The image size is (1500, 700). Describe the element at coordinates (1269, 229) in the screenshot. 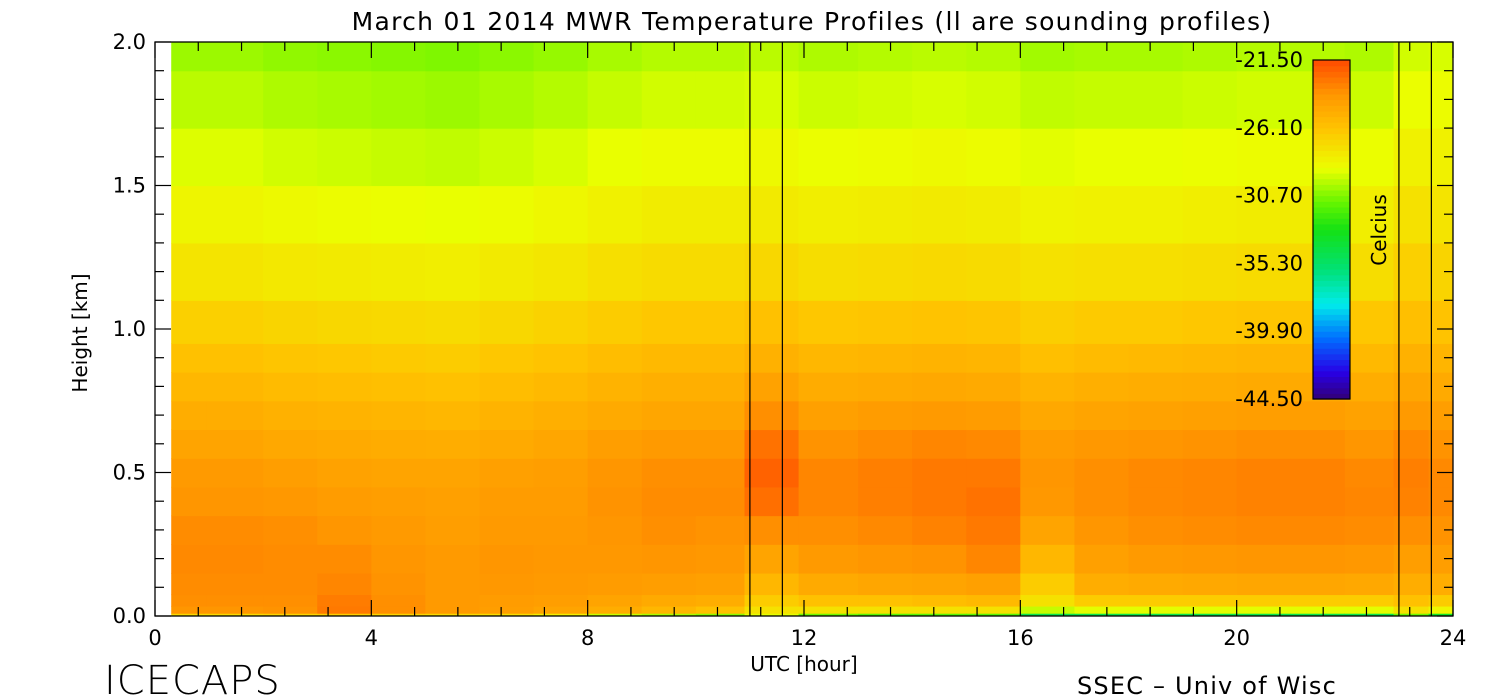

I see `colorbar-ticks: -21.50 -26.10 -30.70 -35.30 -39.90 -44.50` at that location.